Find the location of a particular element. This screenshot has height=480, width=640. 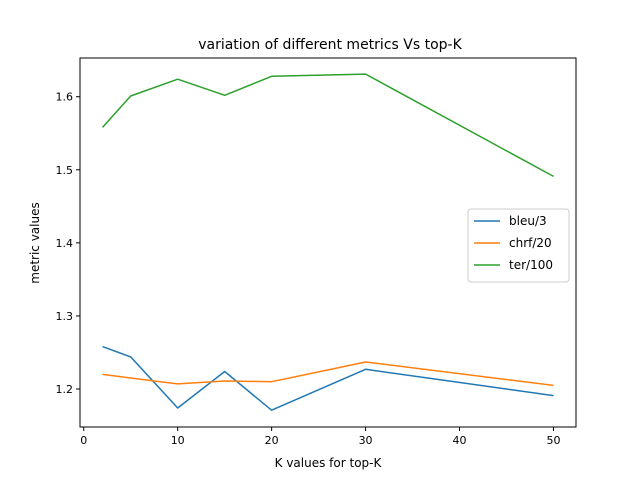

y-tick-label: 1.3 is located at coordinates (65, 316).